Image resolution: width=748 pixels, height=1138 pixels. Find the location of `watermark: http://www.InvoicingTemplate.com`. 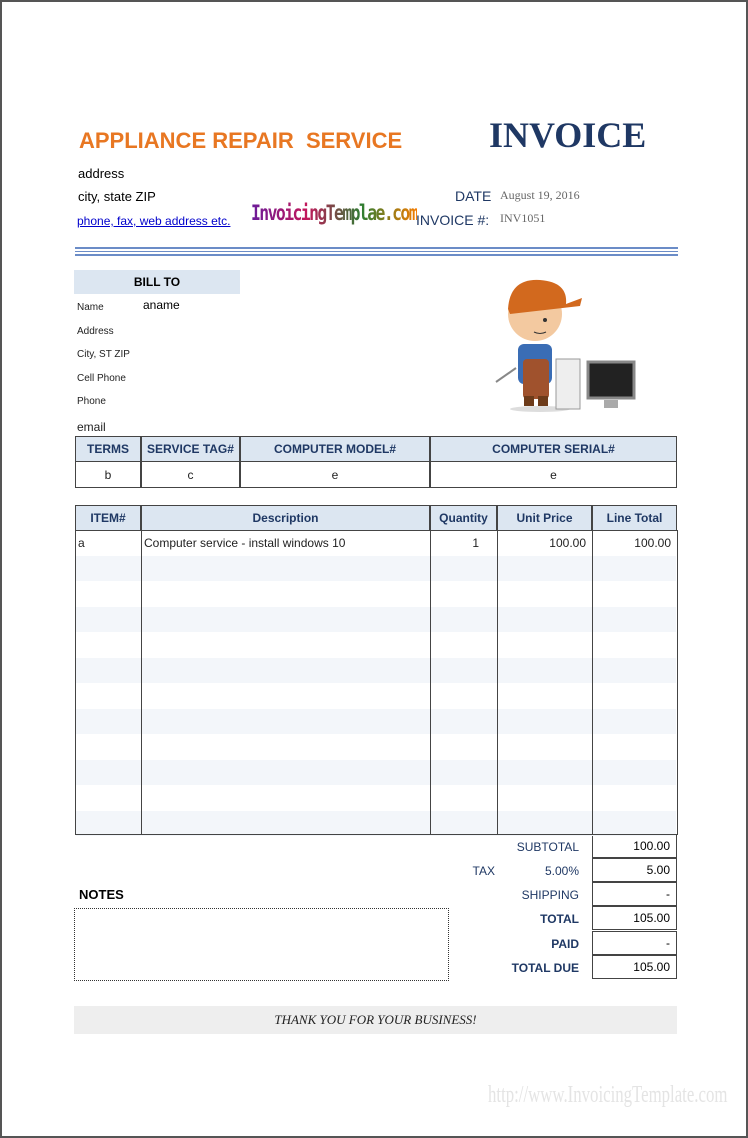

watermark: http://www.InvoicingTemplate.com is located at coordinates (608, 1095).